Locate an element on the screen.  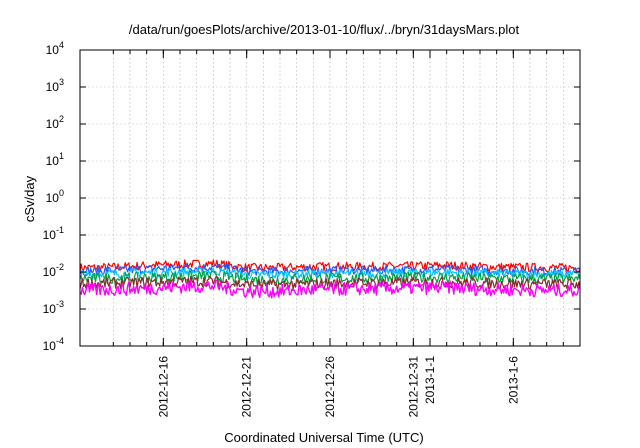
y-tick-exponent: -1 is located at coordinates (60, 230).